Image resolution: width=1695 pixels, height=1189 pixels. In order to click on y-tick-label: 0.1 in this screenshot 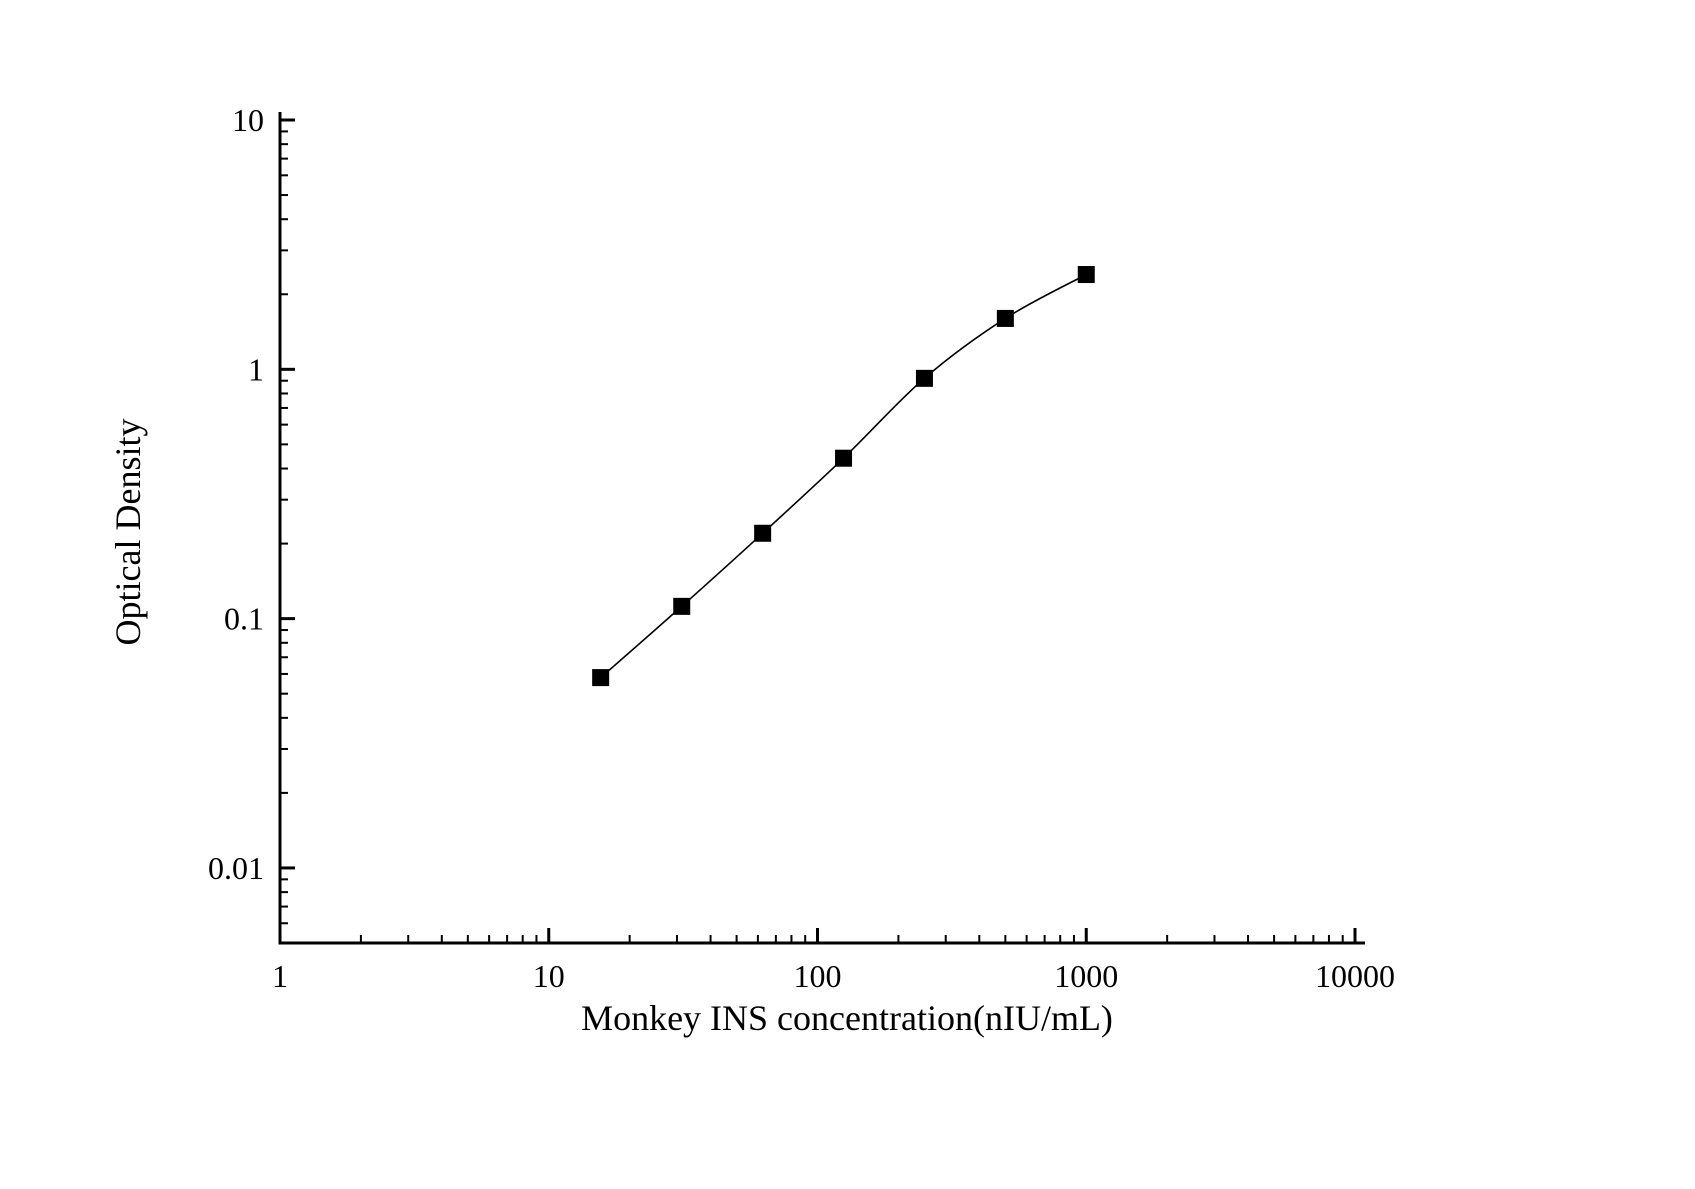, I will do `click(244, 619)`.